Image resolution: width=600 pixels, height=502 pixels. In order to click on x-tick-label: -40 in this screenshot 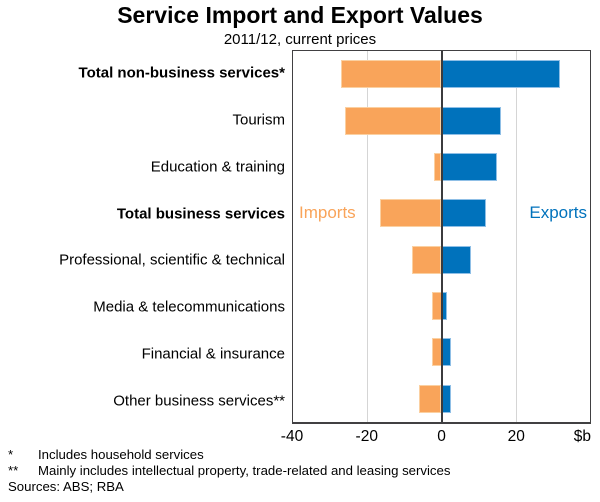, I will do `click(292, 436)`.